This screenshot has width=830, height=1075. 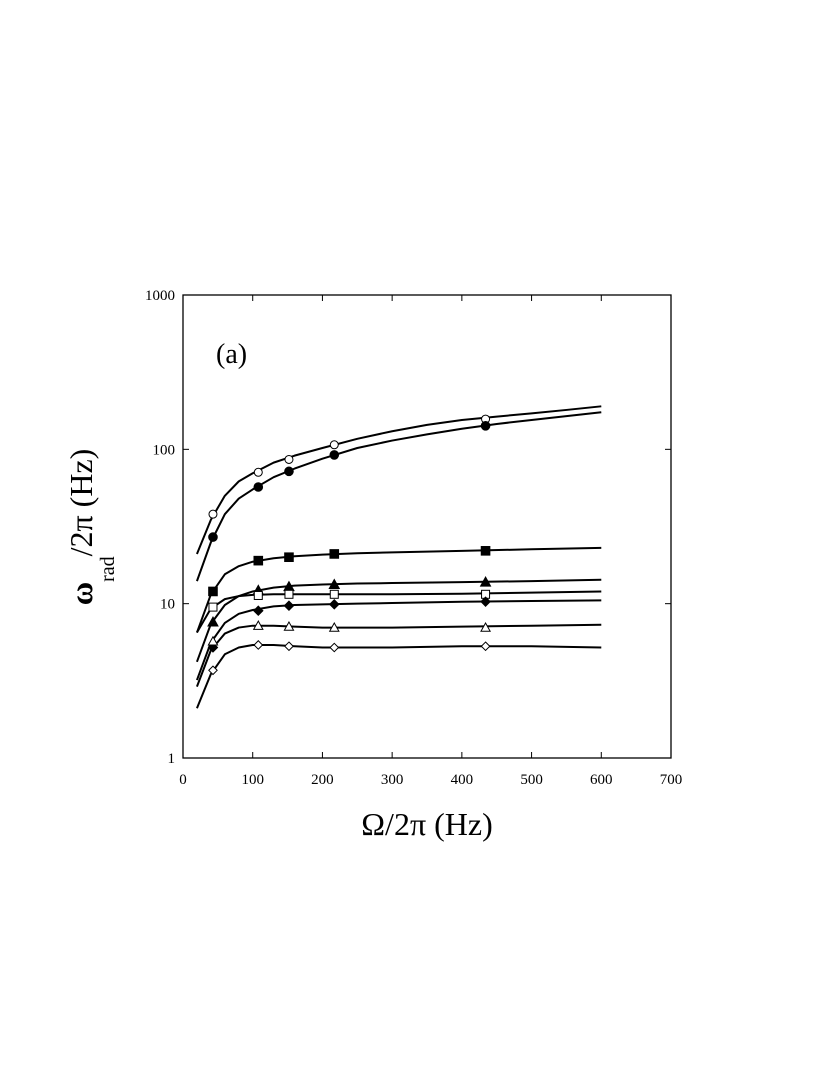 What do you see at coordinates (601, 780) in the screenshot?
I see `x-tick-label: 600` at bounding box center [601, 780].